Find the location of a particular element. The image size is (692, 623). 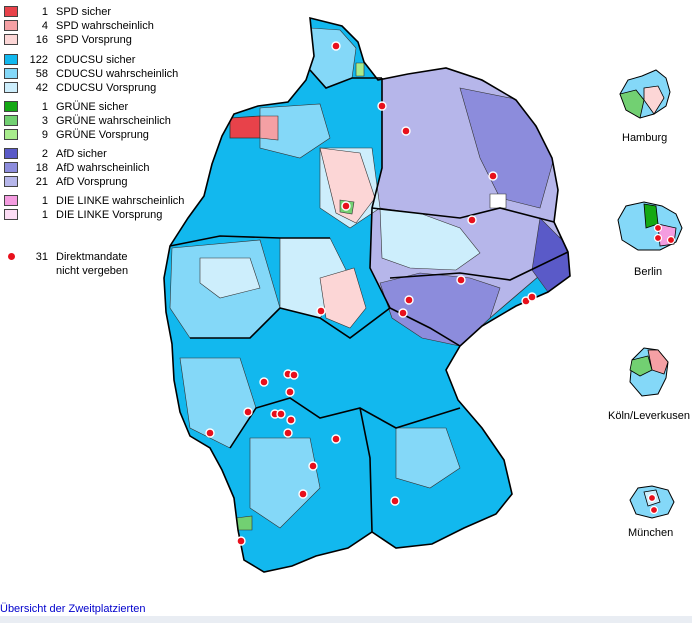

legend-label: DIE LINKE wahrscheinlich is located at coordinates (120, 201).